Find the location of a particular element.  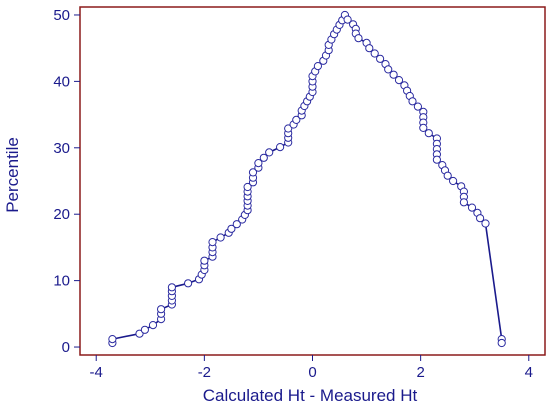

y-axis: 0 10 20 30 40 50 is located at coordinates (66, 181).